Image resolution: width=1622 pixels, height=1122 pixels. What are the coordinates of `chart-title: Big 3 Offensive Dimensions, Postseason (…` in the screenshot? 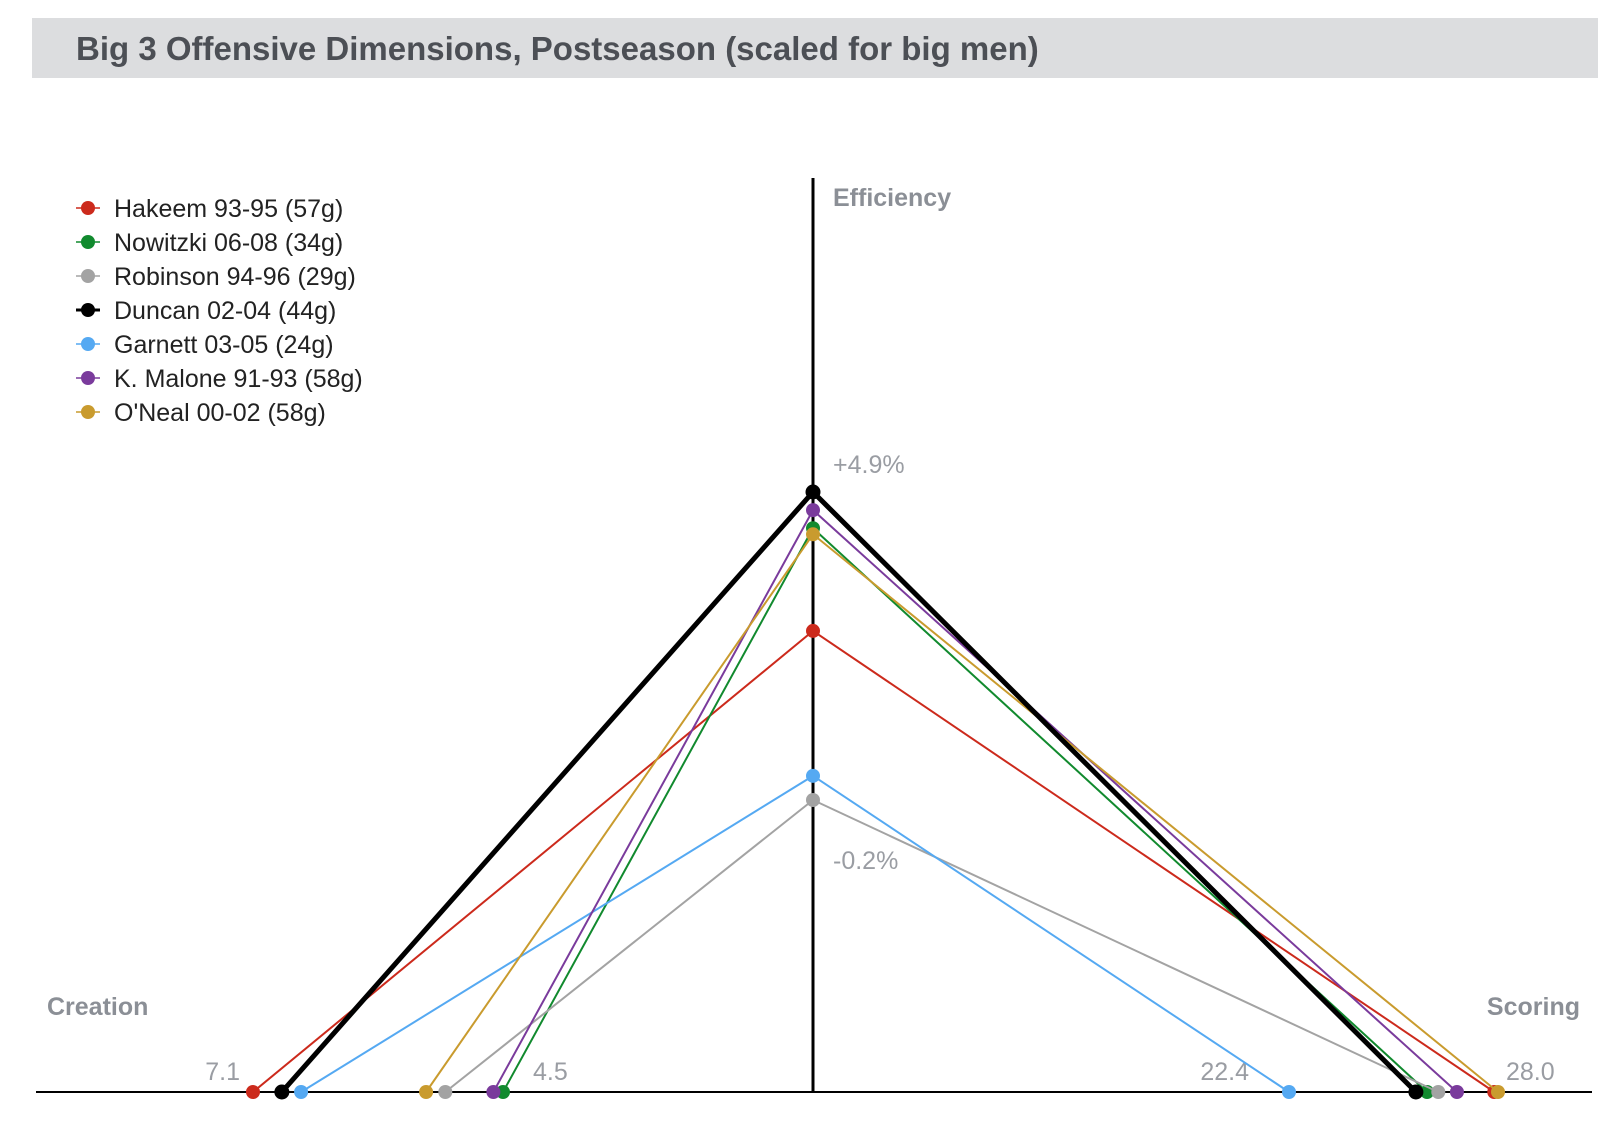 It's located at (557, 48).